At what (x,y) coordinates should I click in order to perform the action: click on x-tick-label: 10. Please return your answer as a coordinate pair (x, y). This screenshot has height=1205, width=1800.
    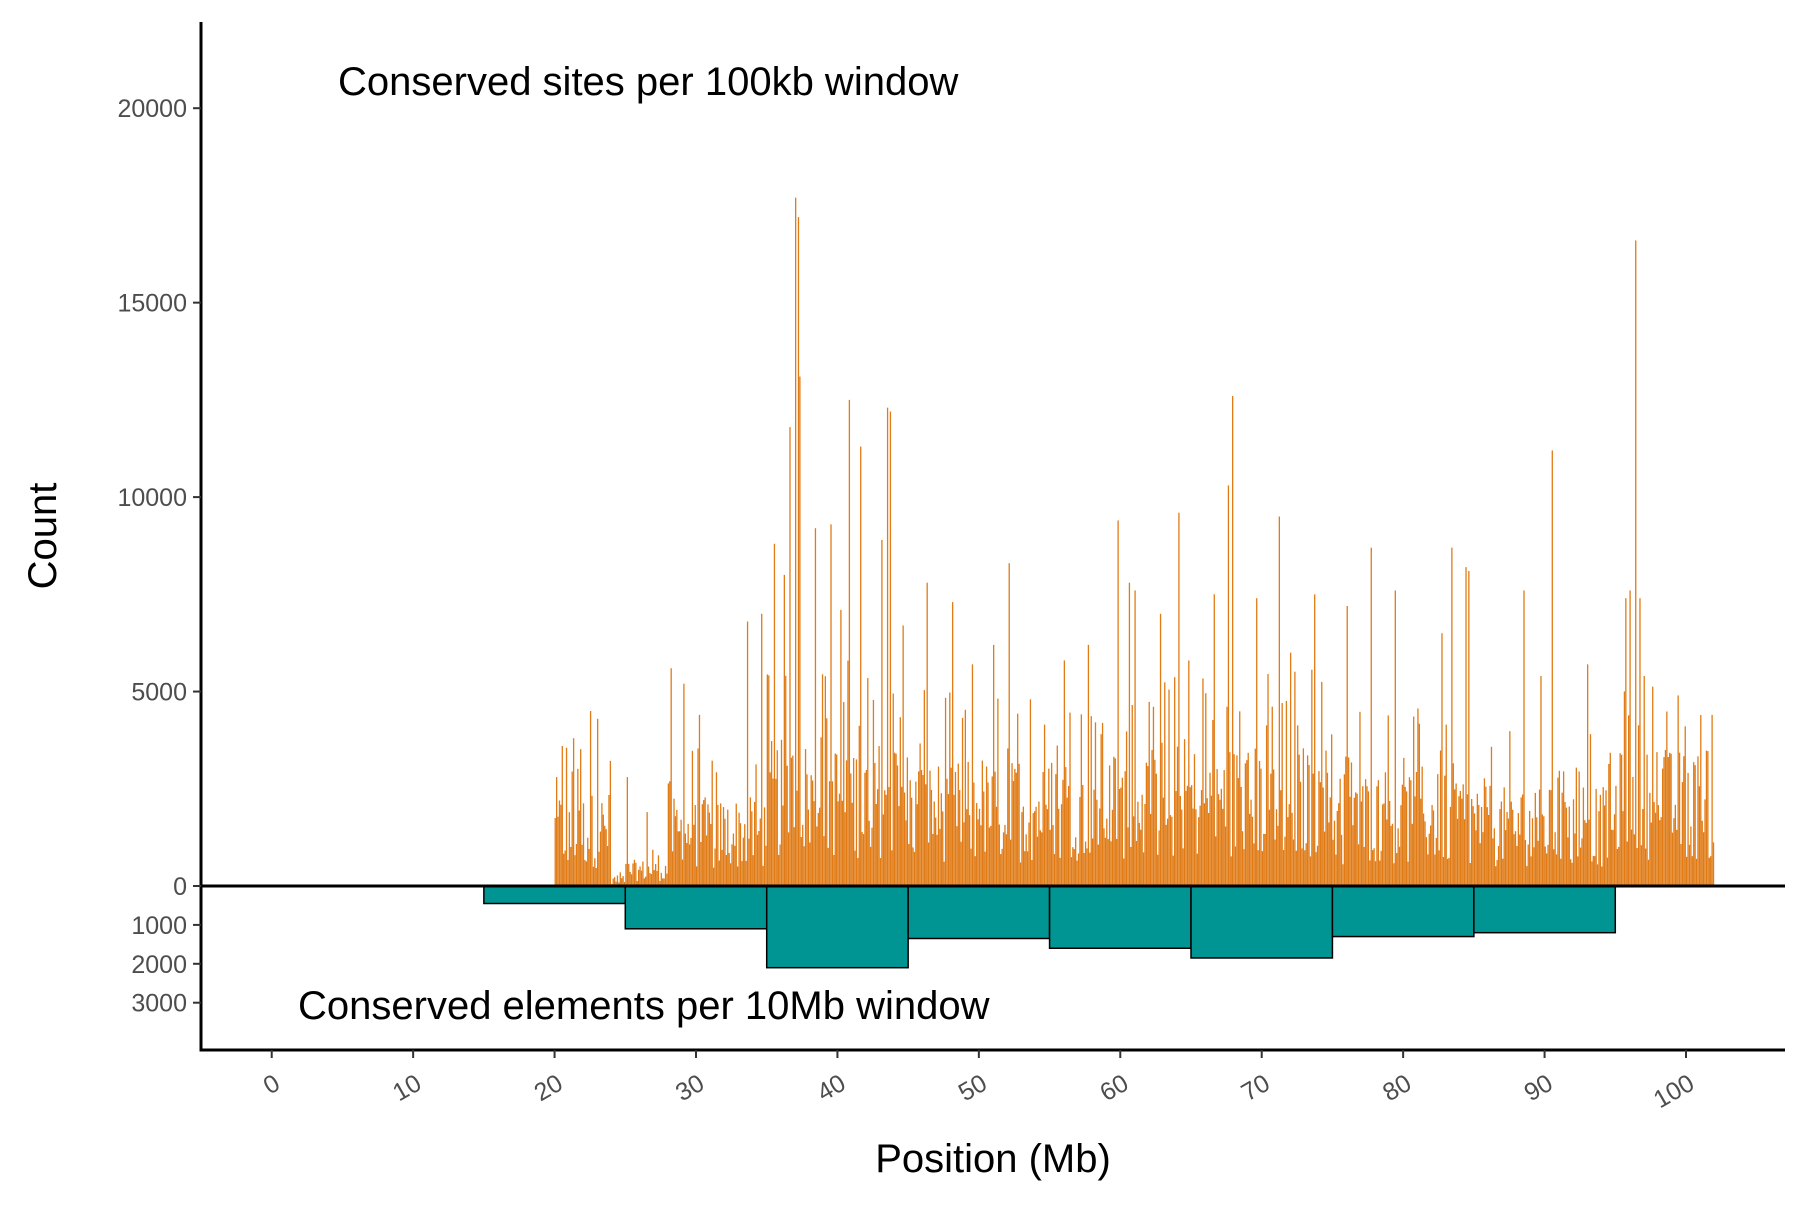
    Looking at the image, I should click on (407, 1088).